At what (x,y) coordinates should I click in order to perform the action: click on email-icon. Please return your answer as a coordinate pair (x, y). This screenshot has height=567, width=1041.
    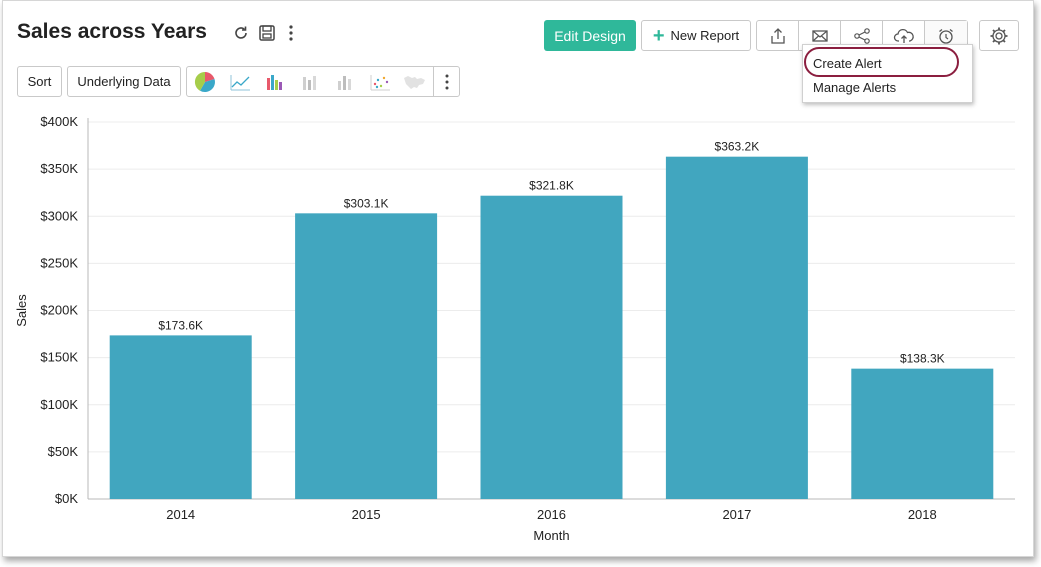
    Looking at the image, I should click on (819, 35).